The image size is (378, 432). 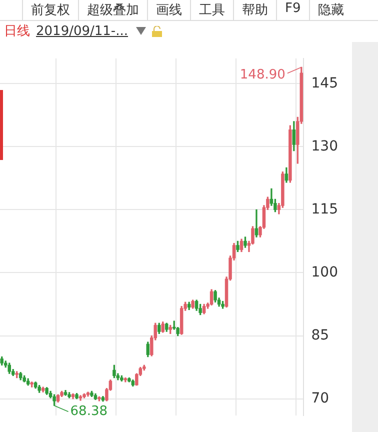 I want to click on y-tick-label: 100, so click(x=324, y=272).